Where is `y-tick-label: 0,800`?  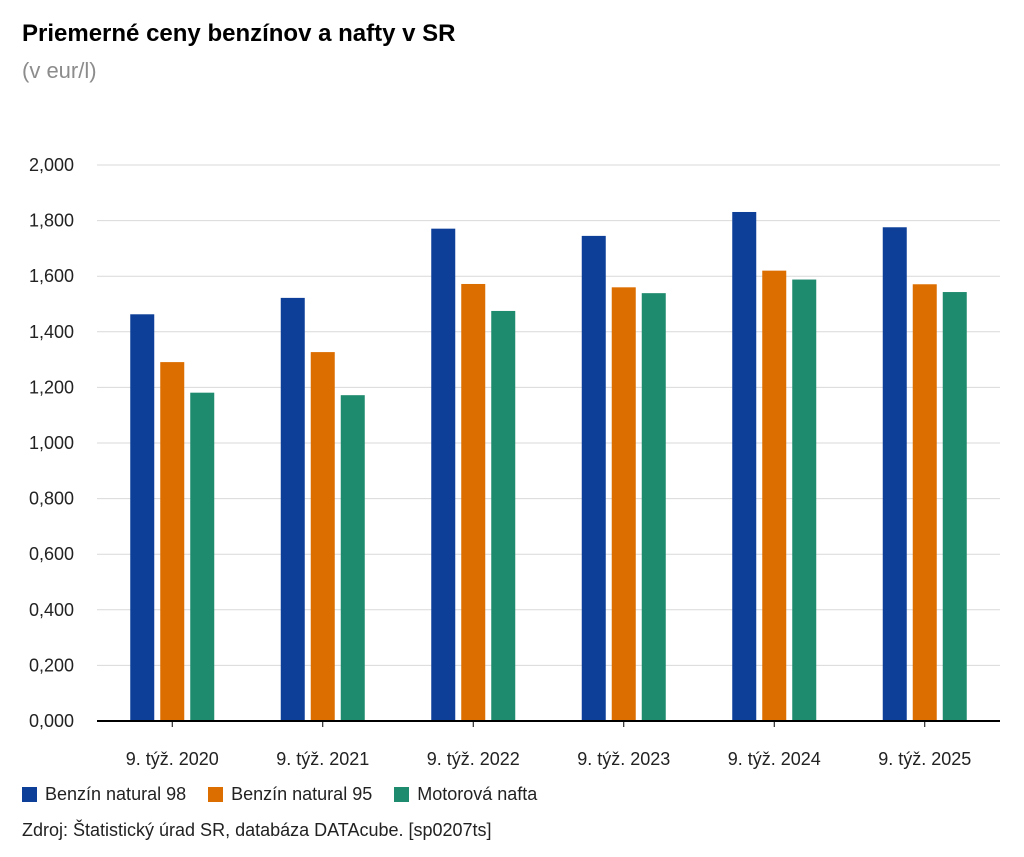
y-tick-label: 0,800 is located at coordinates (51, 499).